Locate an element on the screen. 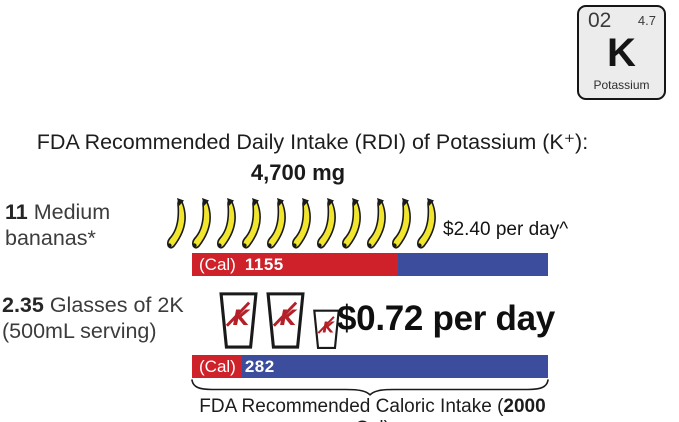 This screenshot has height=422, width=679. glasses-remaining-segment is located at coordinates (395, 366).